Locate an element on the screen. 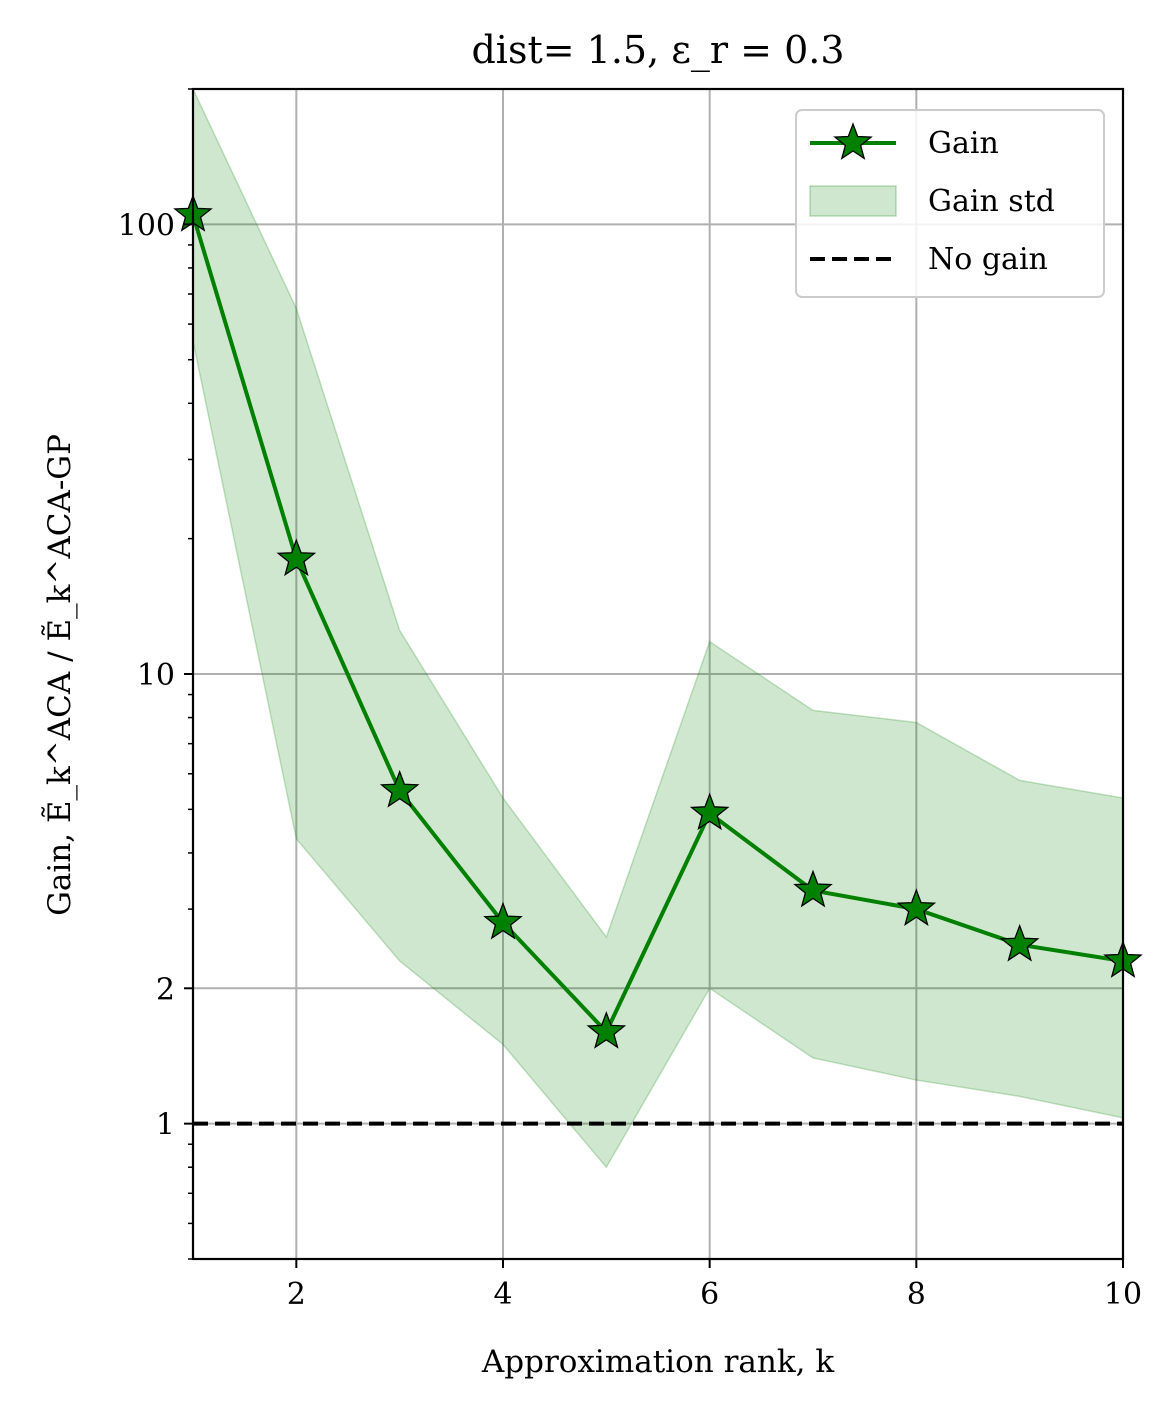  y-axis-label: Gain, Ẽ_k^ACA / Ẽ_k^ACA-GP is located at coordinates (59, 675).